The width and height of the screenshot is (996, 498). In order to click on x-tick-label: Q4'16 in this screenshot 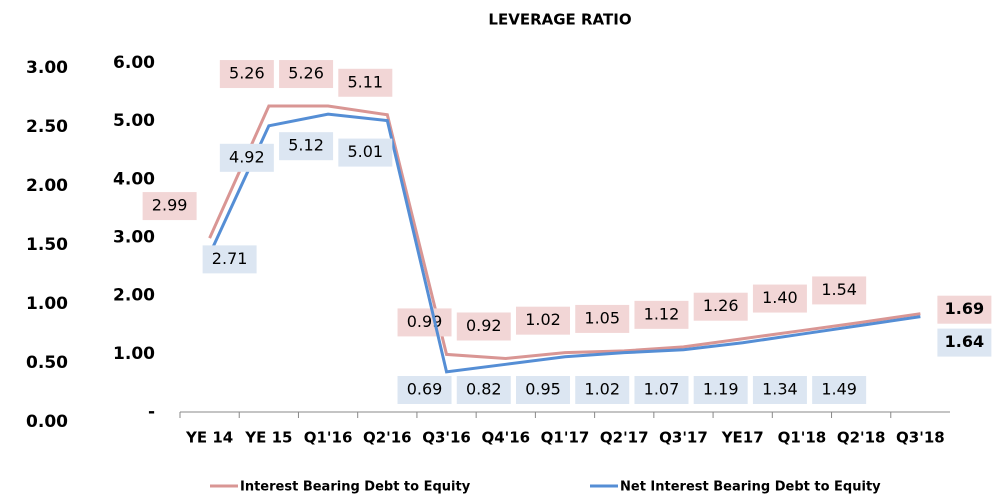, I will do `click(505, 438)`.